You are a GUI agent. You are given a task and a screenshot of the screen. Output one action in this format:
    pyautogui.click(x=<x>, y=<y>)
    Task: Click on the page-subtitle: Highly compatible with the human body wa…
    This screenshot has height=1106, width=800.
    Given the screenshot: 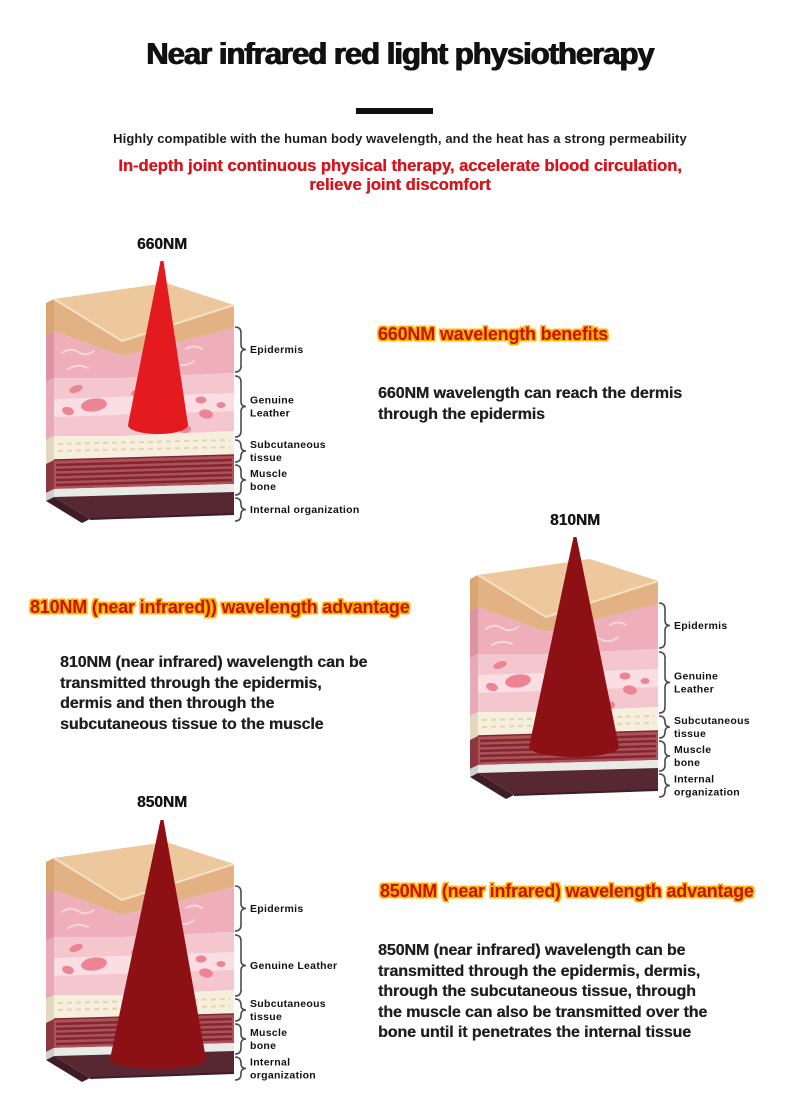 What is the action you would take?
    pyautogui.click(x=400, y=138)
    